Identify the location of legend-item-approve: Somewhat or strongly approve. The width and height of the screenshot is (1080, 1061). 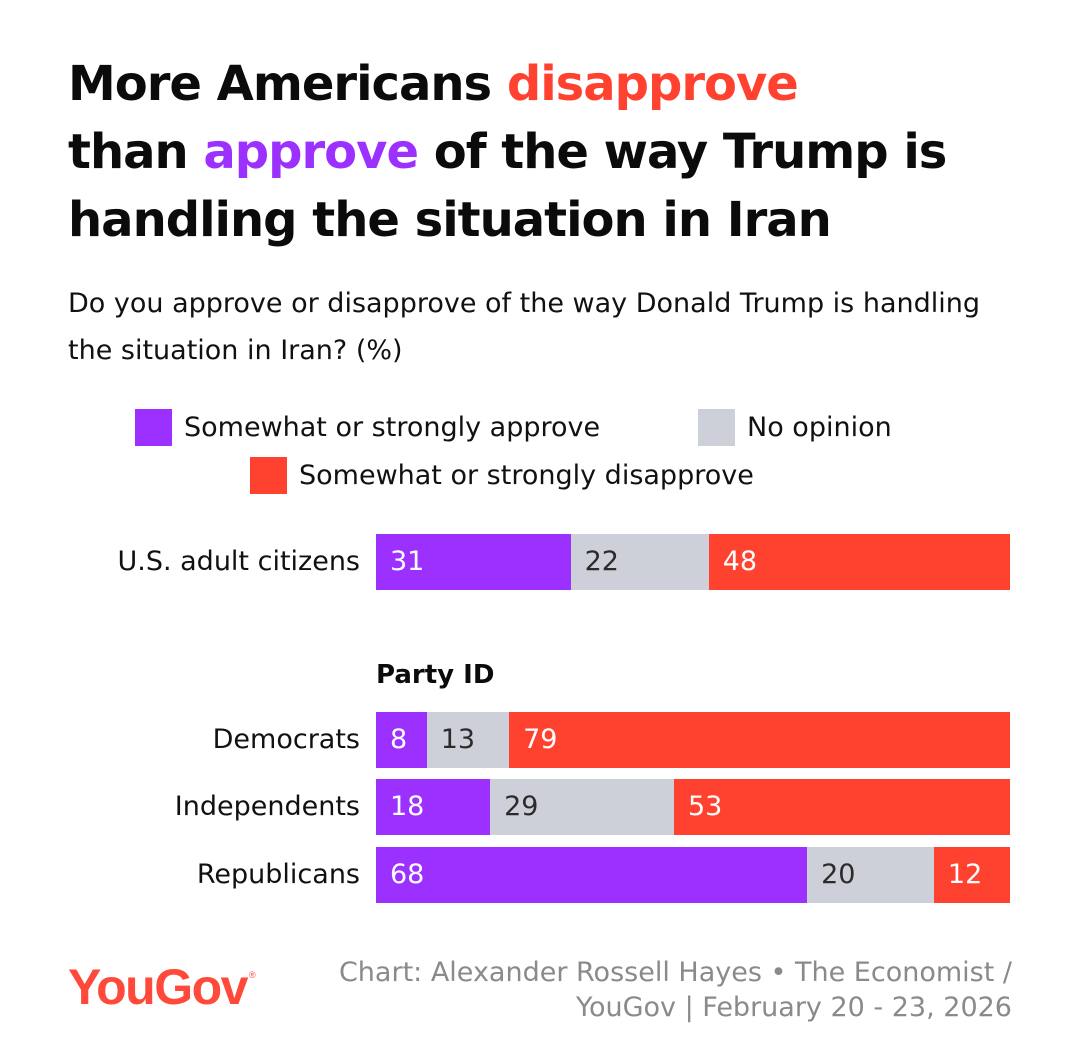
(367, 427).